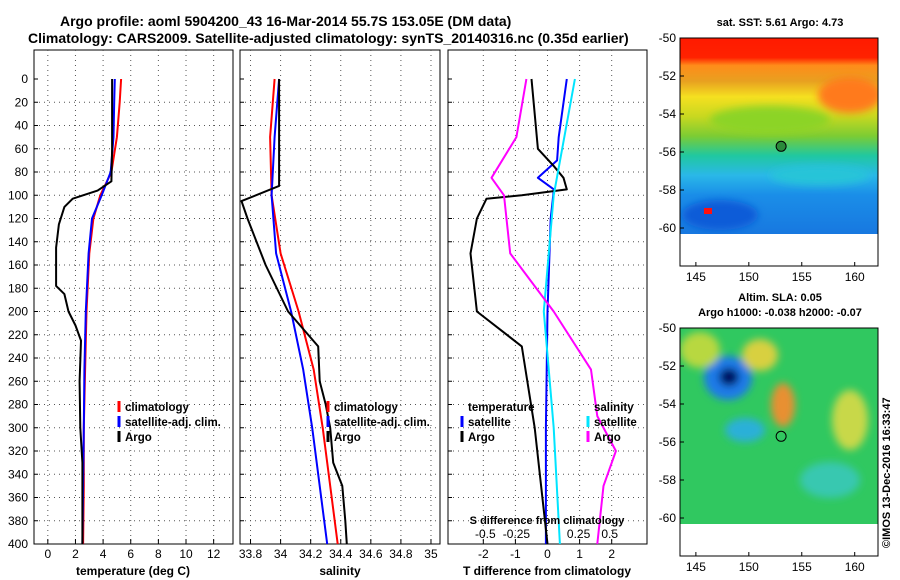  I want to click on depth-tick-label: 400, so click(18, 544).